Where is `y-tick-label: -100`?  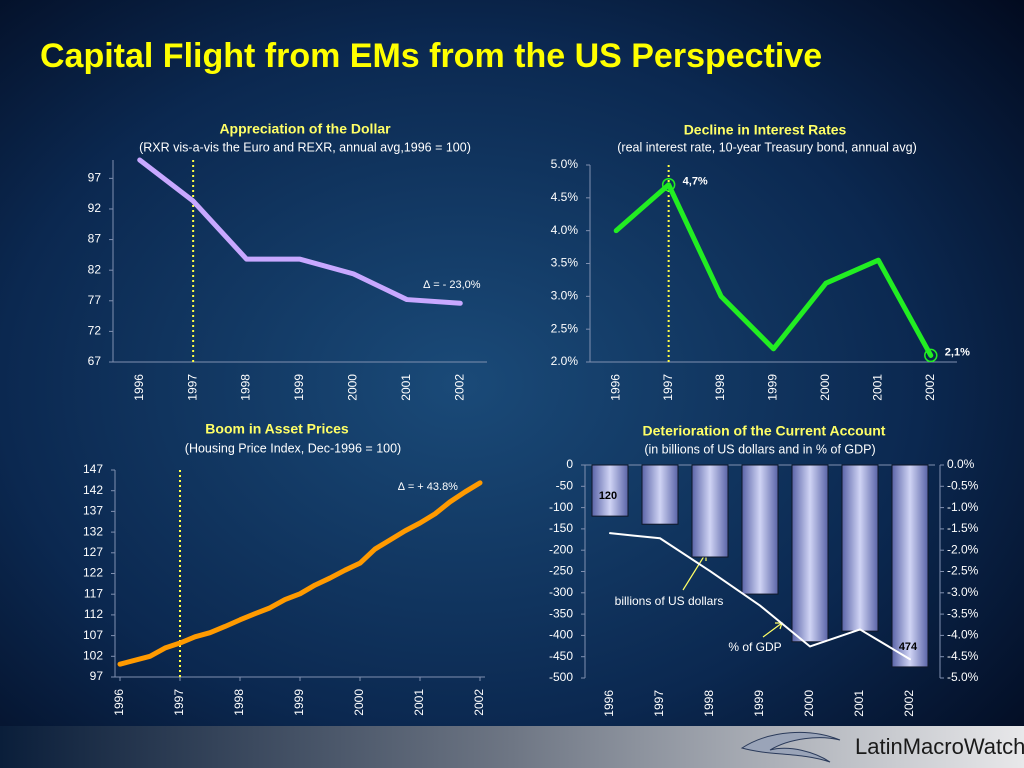 y-tick-label: -100 is located at coordinates (561, 507).